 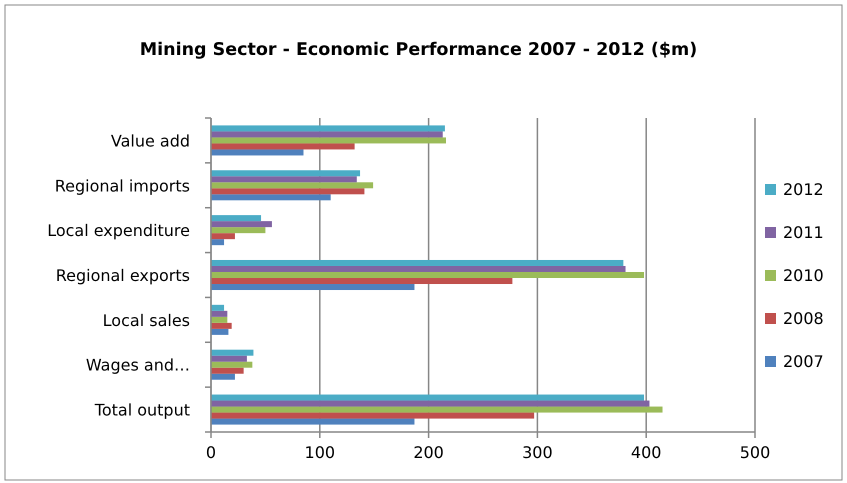 I want to click on y-tick-label: Regional imports, so click(x=122, y=186).